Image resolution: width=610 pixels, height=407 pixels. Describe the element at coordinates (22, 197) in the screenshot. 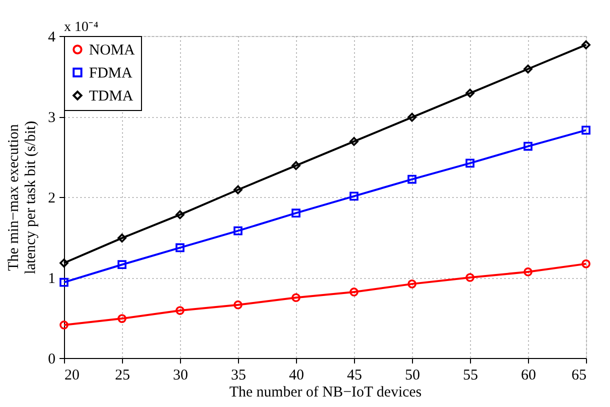

I see `y-axis-title: The min−max execution latency per task bit (s/bit)` at that location.